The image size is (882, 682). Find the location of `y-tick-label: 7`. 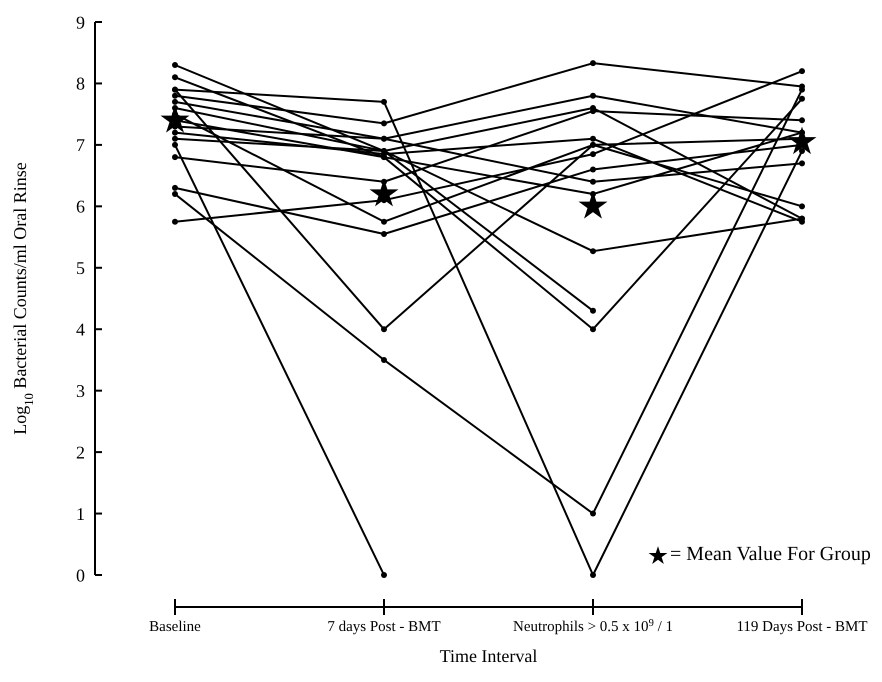

y-tick-label: 7 is located at coordinates (80, 145).